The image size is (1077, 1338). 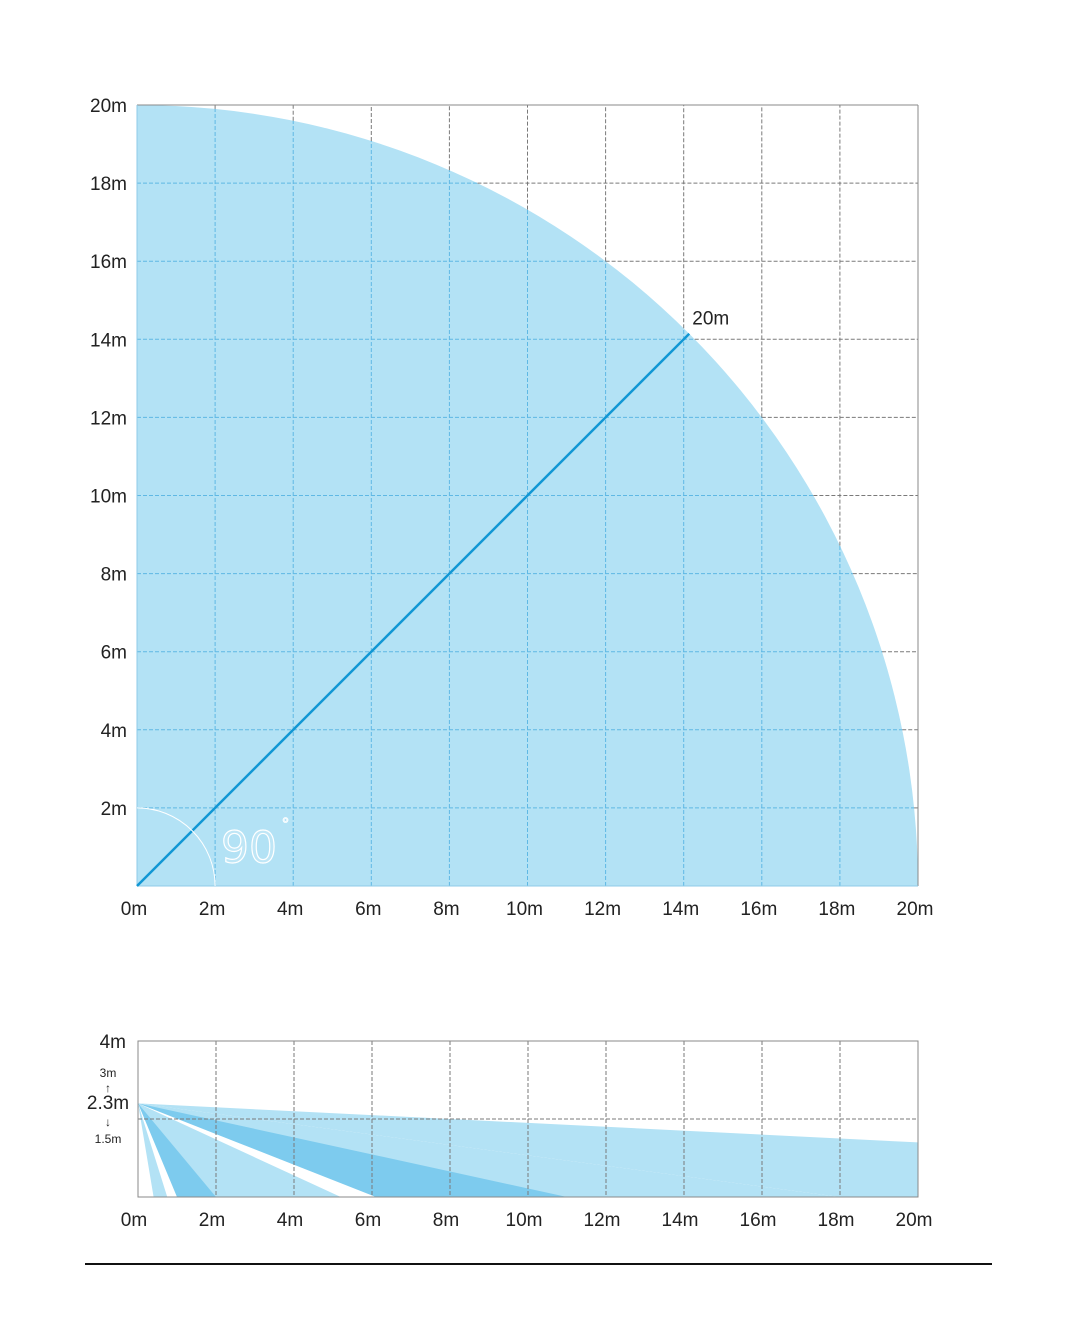 What do you see at coordinates (114, 731) in the screenshot?
I see `y-tick-label: 4m` at bounding box center [114, 731].